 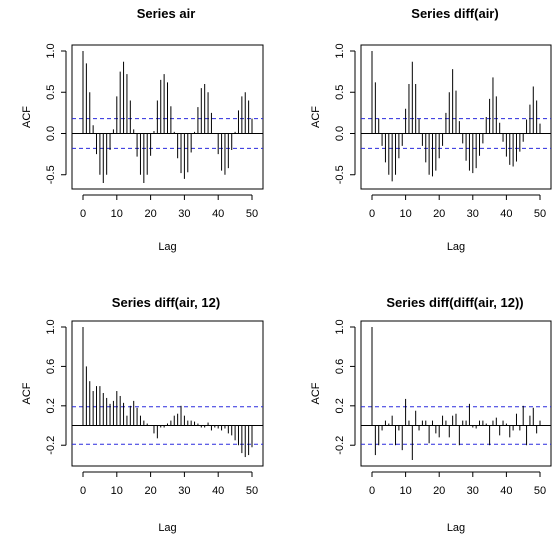 I want to click on chart-title: Series diff(air, 12), so click(x=166, y=302).